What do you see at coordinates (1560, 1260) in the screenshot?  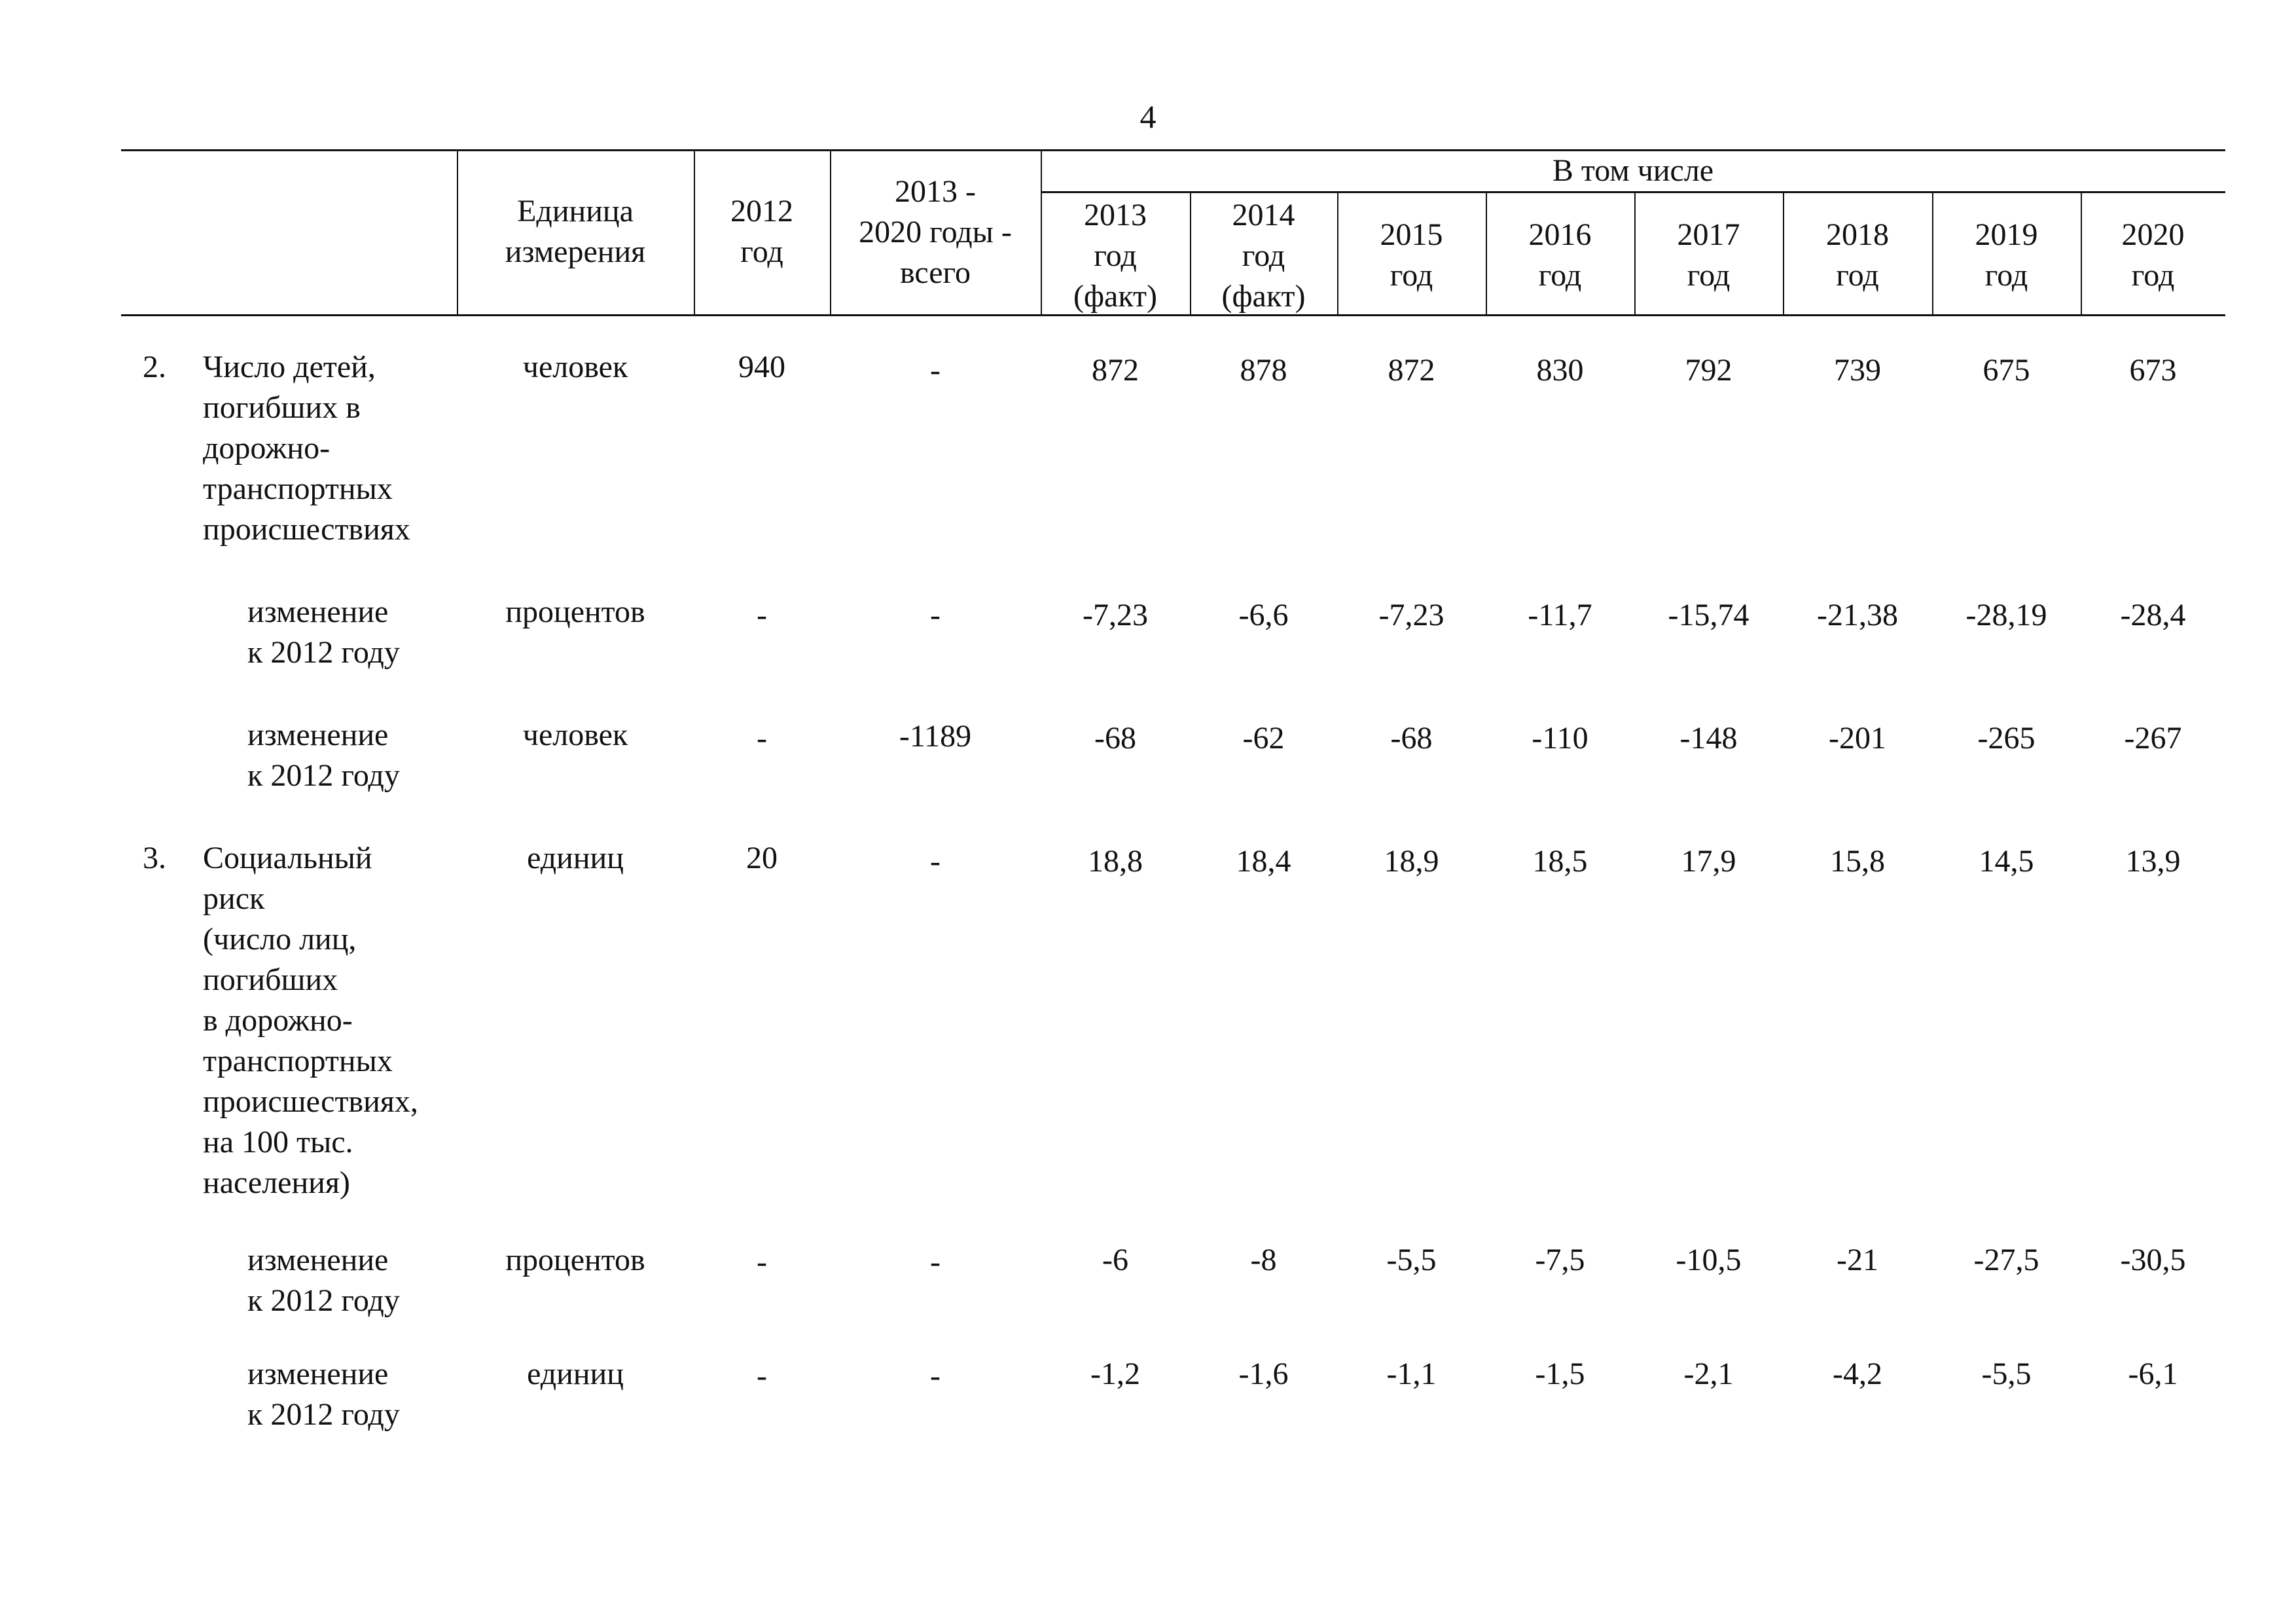 I see `row-value: -7,5` at bounding box center [1560, 1260].